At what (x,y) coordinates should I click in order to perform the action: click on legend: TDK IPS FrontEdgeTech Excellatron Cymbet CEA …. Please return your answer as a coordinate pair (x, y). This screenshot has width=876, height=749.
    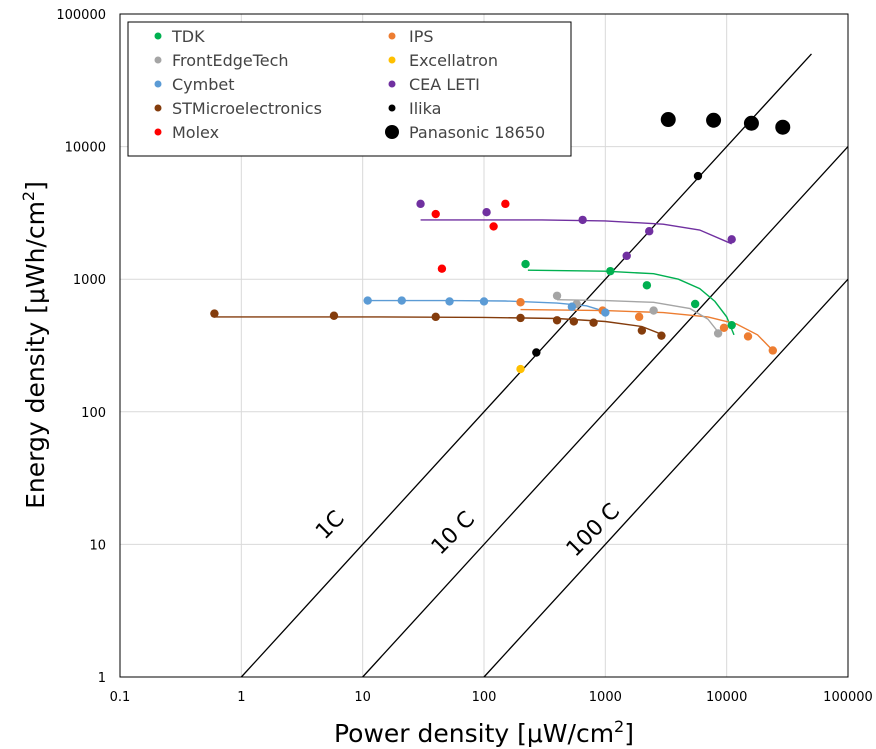
    Looking at the image, I should click on (349, 89).